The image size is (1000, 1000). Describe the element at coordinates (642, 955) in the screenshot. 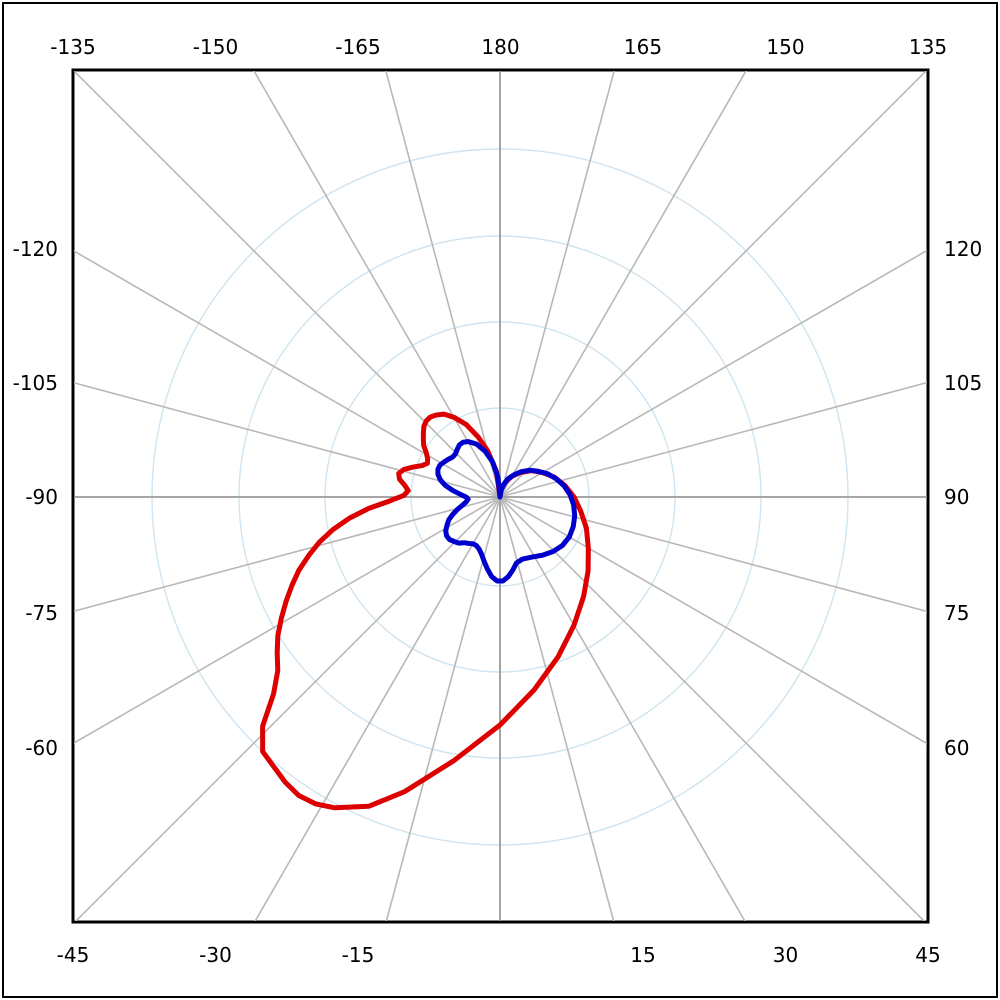

I see `bottom-tick-label-3: 15` at that location.